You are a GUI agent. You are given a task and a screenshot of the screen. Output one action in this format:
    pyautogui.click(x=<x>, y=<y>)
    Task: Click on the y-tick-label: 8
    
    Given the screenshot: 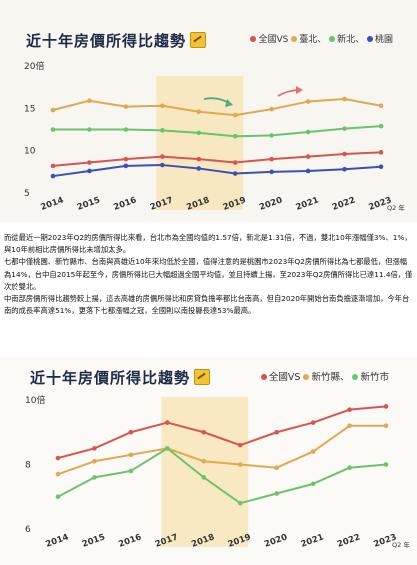 What is the action you would take?
    pyautogui.click(x=28, y=466)
    